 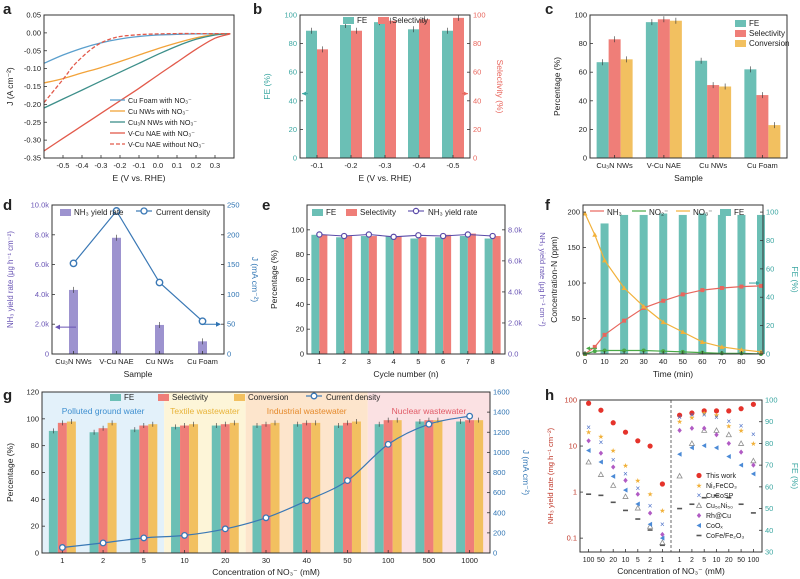 What do you see at coordinates (348, 20) in the screenshot?
I see `panel-b-legend-swatch` at bounding box center [348, 20].